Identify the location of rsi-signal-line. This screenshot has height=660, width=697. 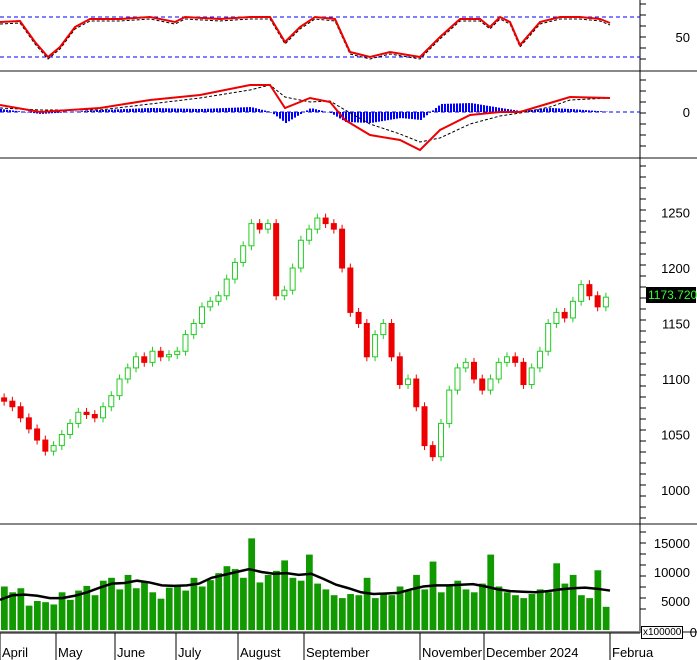
(305, 39).